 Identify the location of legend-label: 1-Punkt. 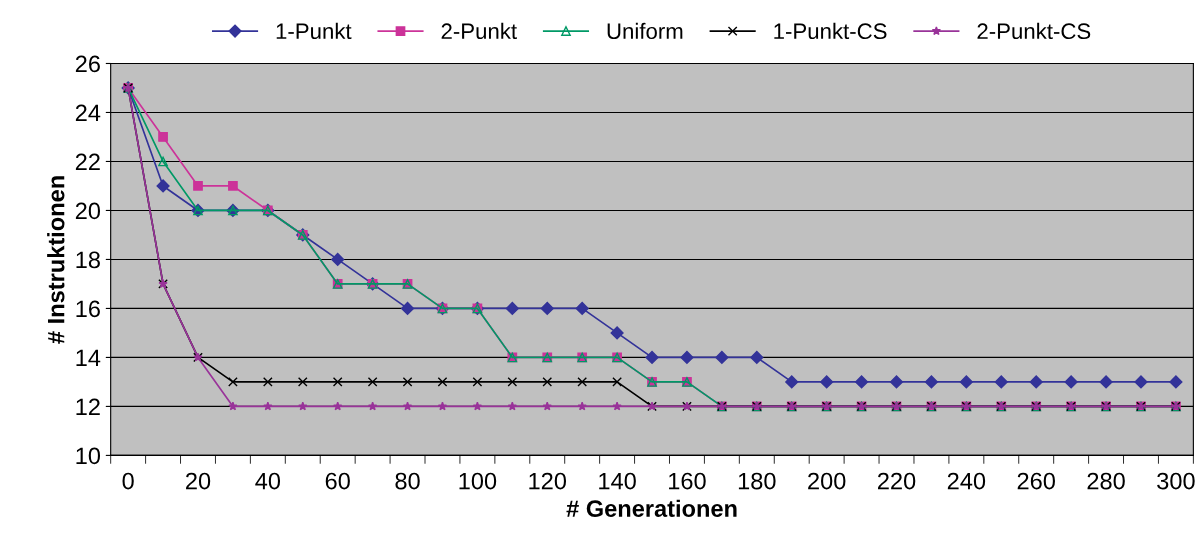
(314, 31).